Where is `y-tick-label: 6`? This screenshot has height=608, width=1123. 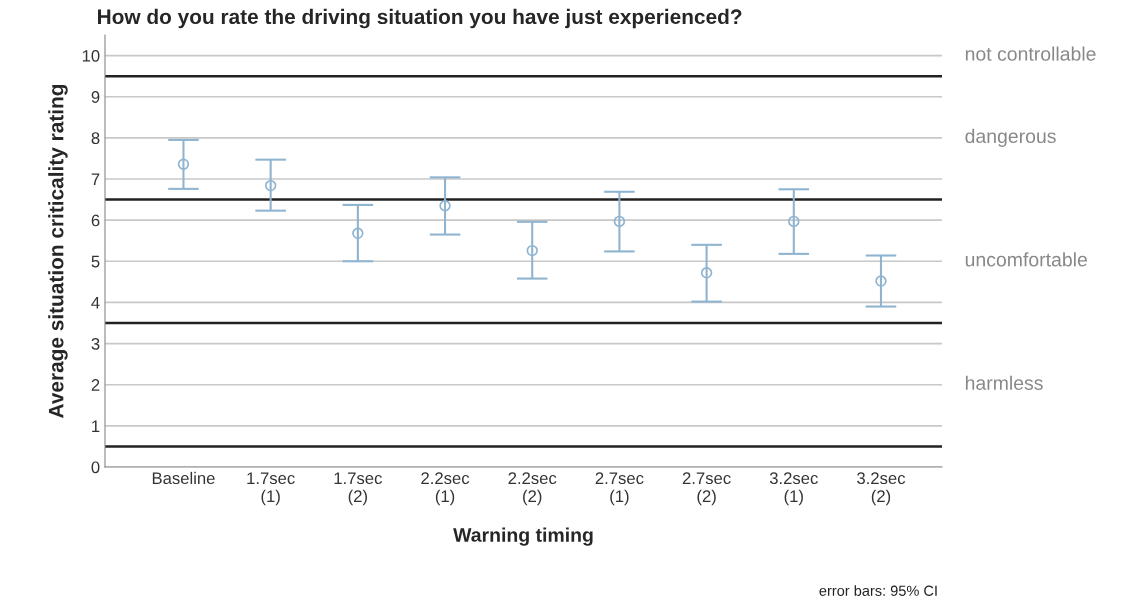 y-tick-label: 6 is located at coordinates (95, 220).